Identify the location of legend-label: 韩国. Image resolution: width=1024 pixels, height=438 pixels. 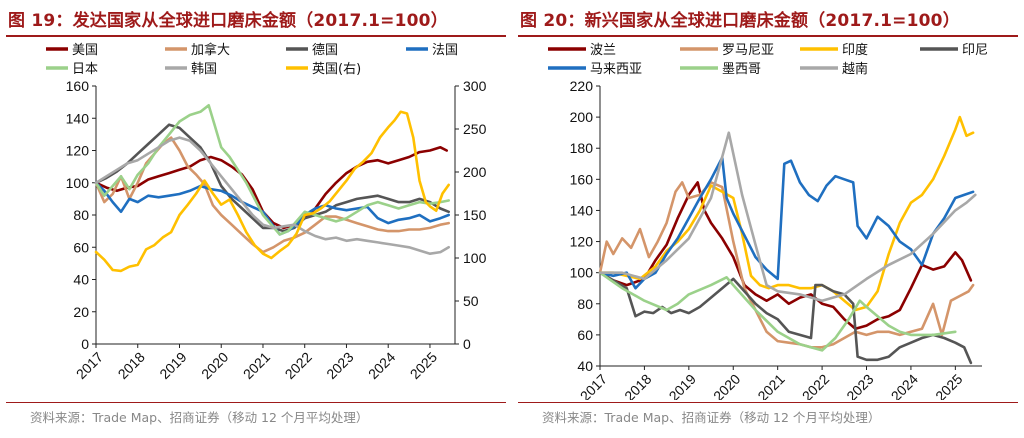
(204, 69).